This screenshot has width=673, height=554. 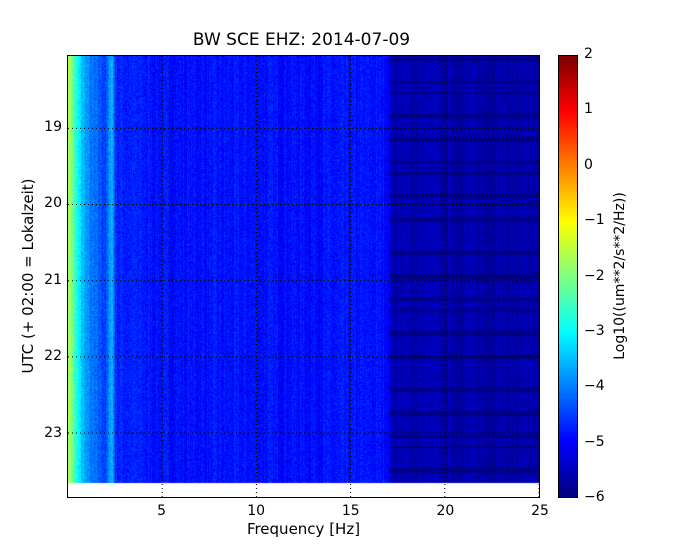 I want to click on x-tick-label: 10, so click(x=256, y=511).